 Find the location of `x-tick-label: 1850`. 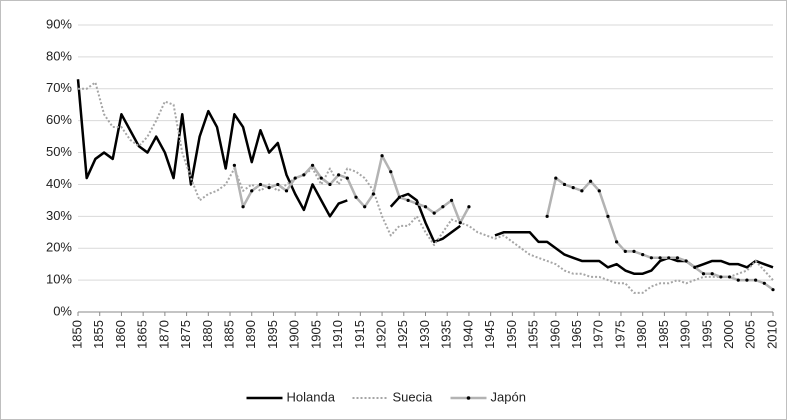

x-tick-label: 1850 is located at coordinates (76, 334).